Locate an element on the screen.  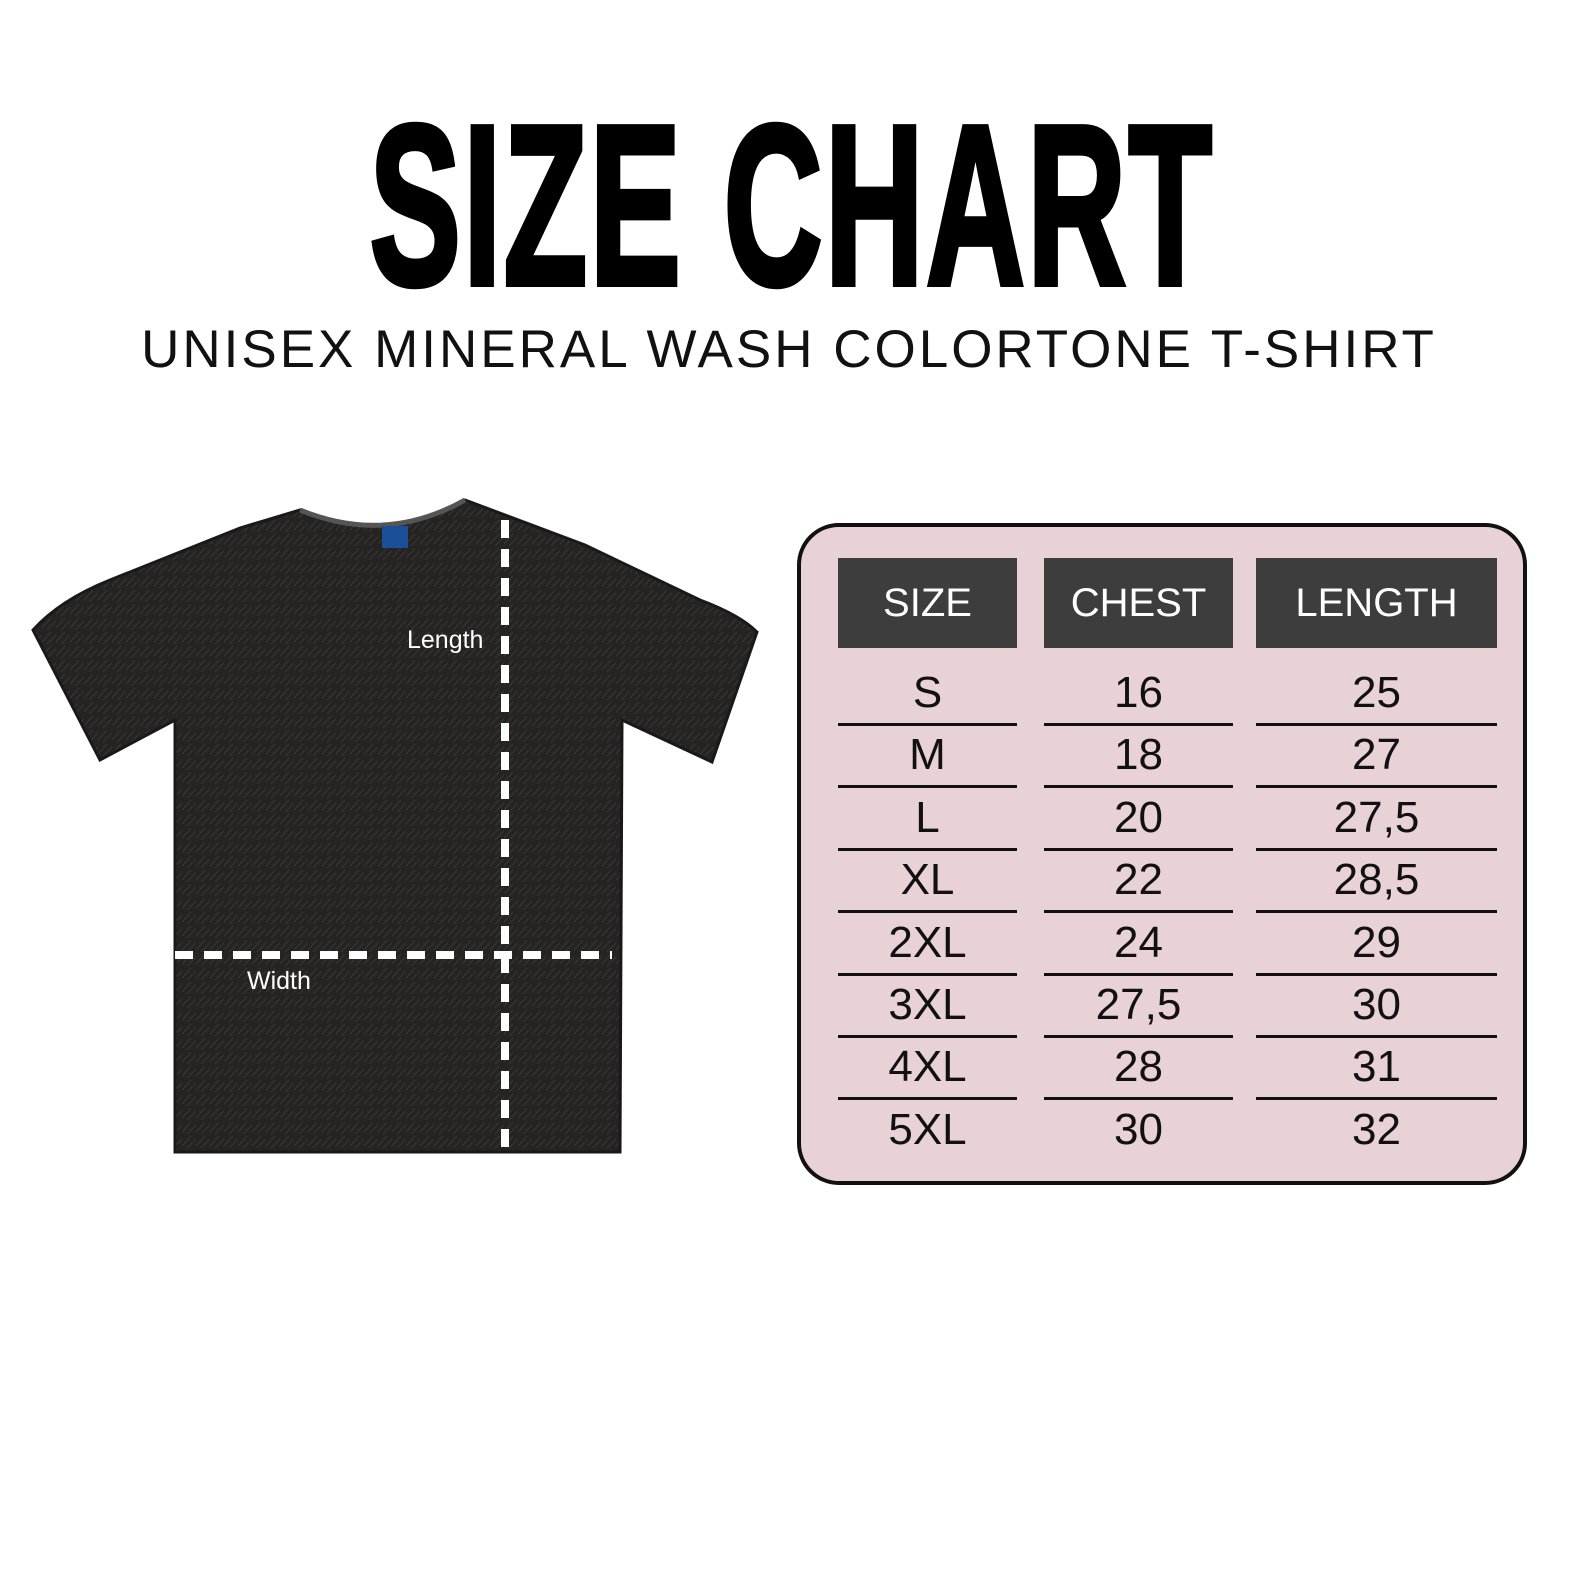
length-label: Length is located at coordinates (445, 640).